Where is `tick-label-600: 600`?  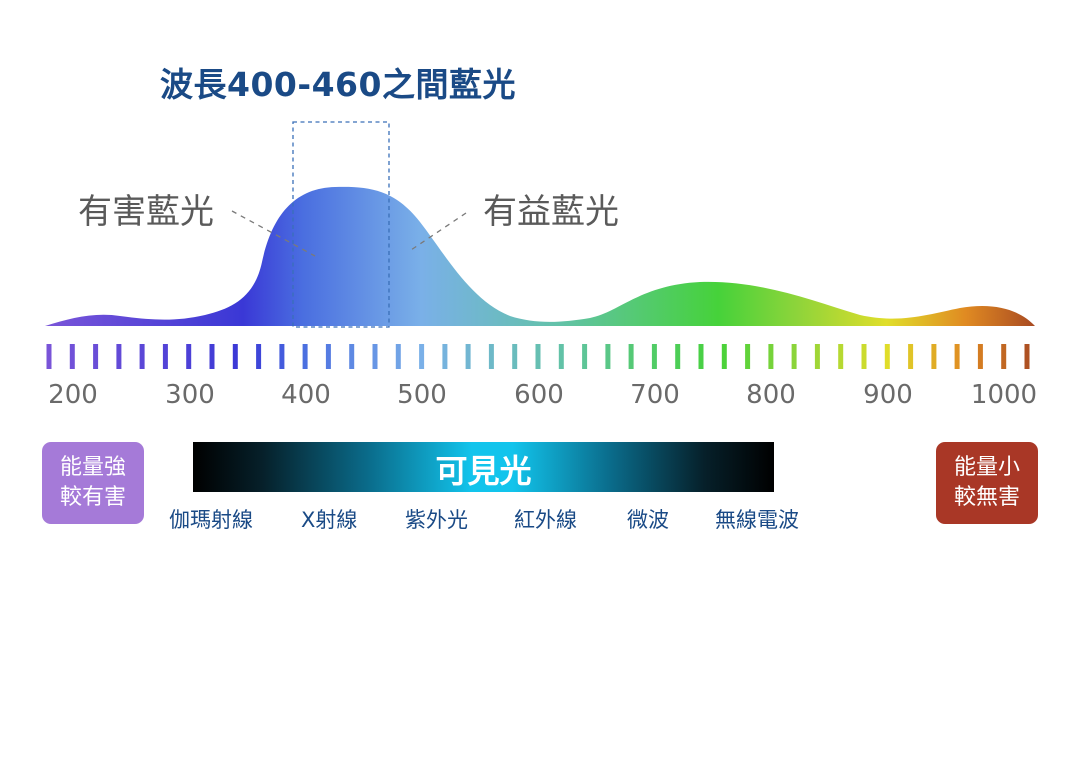 tick-label-600: 600 is located at coordinates (539, 395).